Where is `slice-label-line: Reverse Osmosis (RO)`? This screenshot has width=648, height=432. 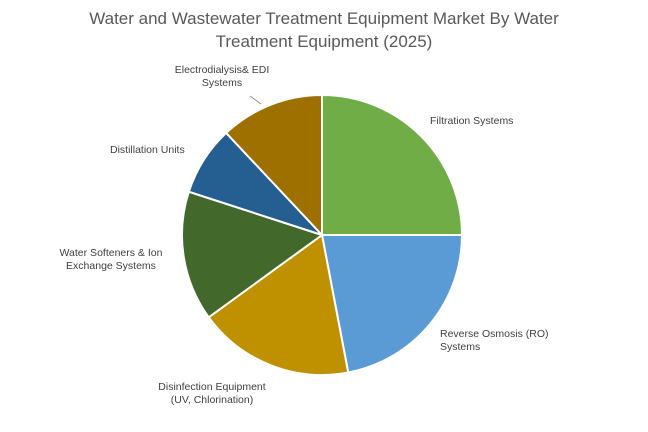 slice-label-line: Reverse Osmosis (RO) is located at coordinates (494, 334).